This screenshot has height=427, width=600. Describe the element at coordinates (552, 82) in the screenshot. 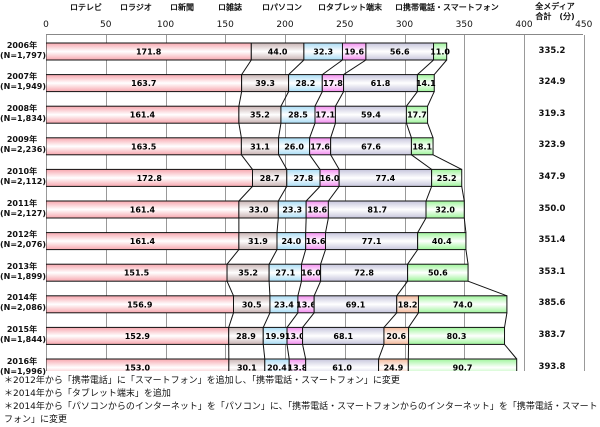

I see `total-value: 324.9` at that location.